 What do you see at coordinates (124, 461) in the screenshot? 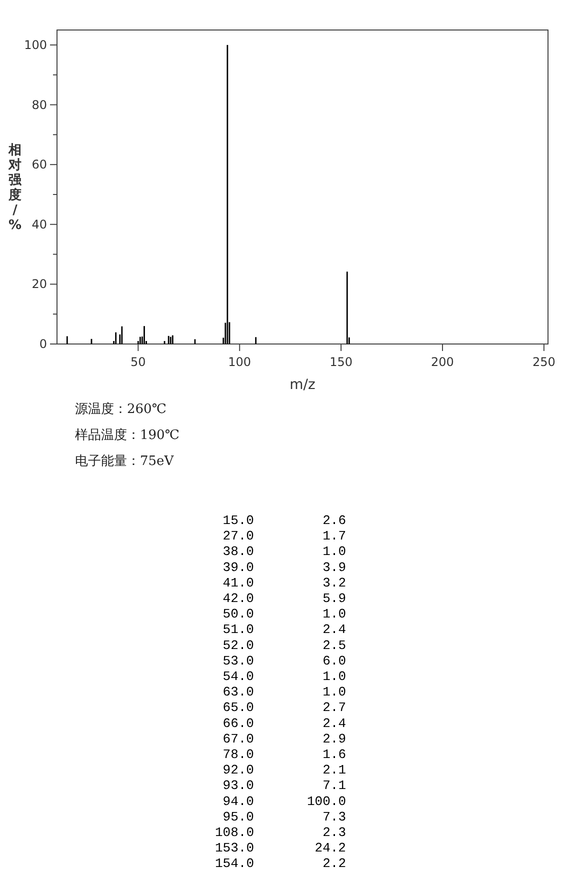
I see `text: 电子能量：75eV` at bounding box center [124, 461].